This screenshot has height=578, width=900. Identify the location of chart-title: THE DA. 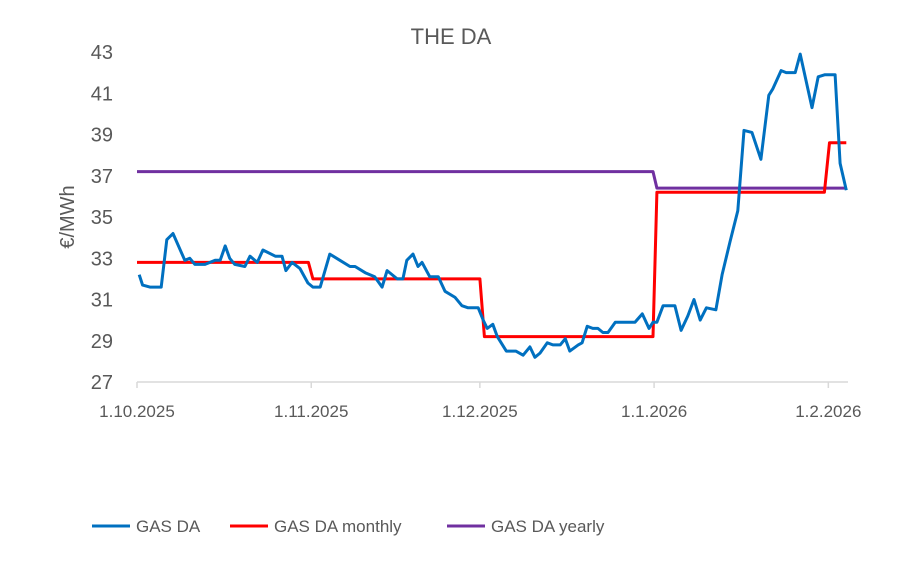
(451, 36).